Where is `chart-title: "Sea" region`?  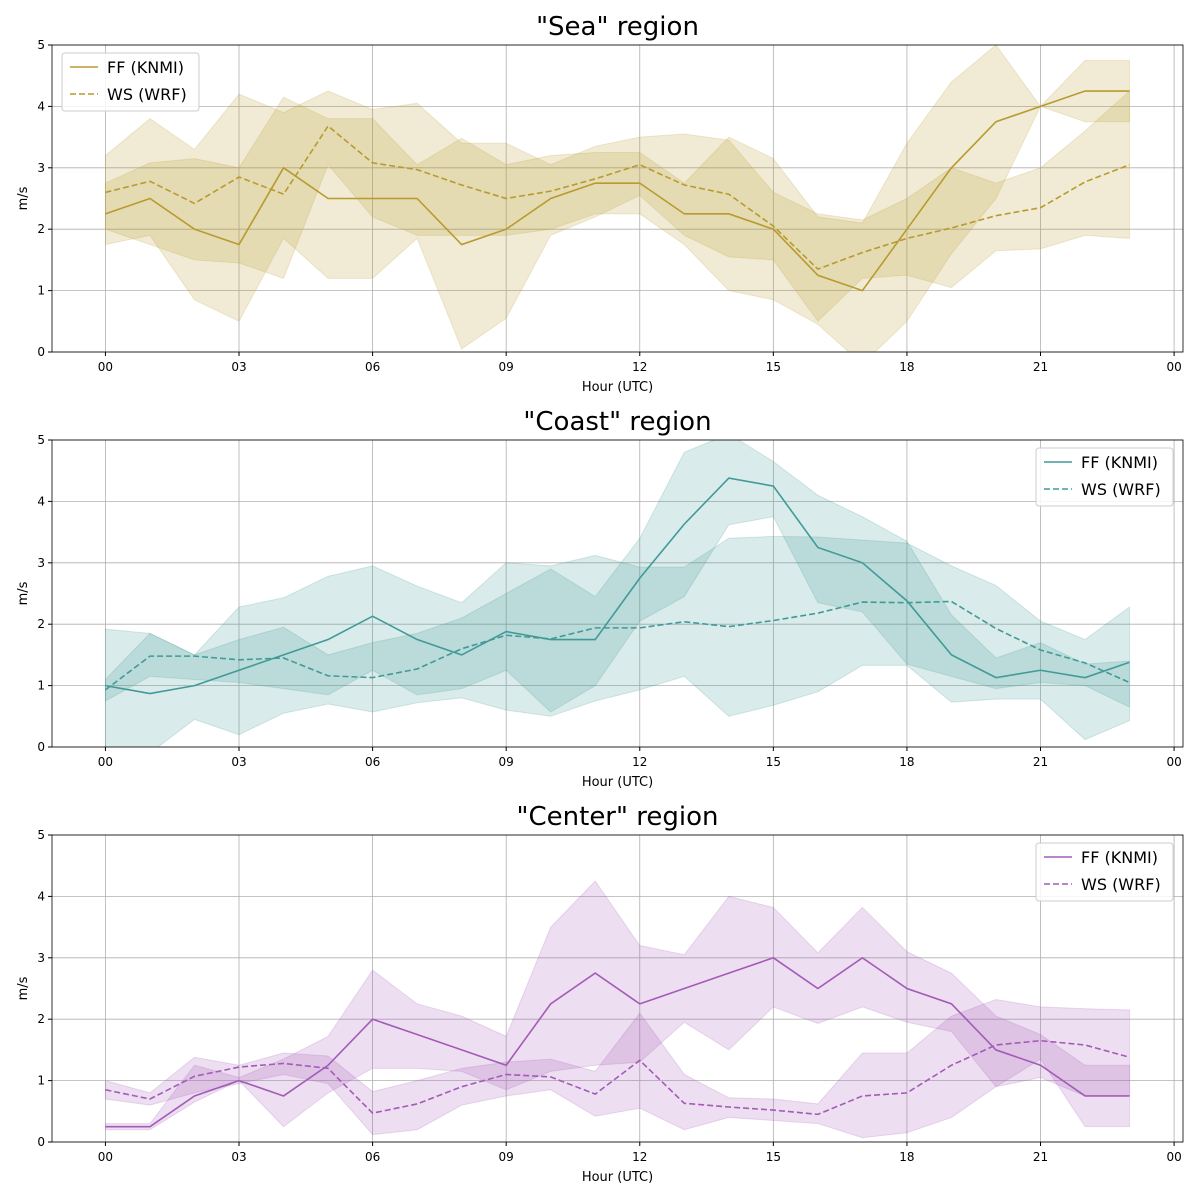
chart-title: "Sea" region is located at coordinates (617, 27).